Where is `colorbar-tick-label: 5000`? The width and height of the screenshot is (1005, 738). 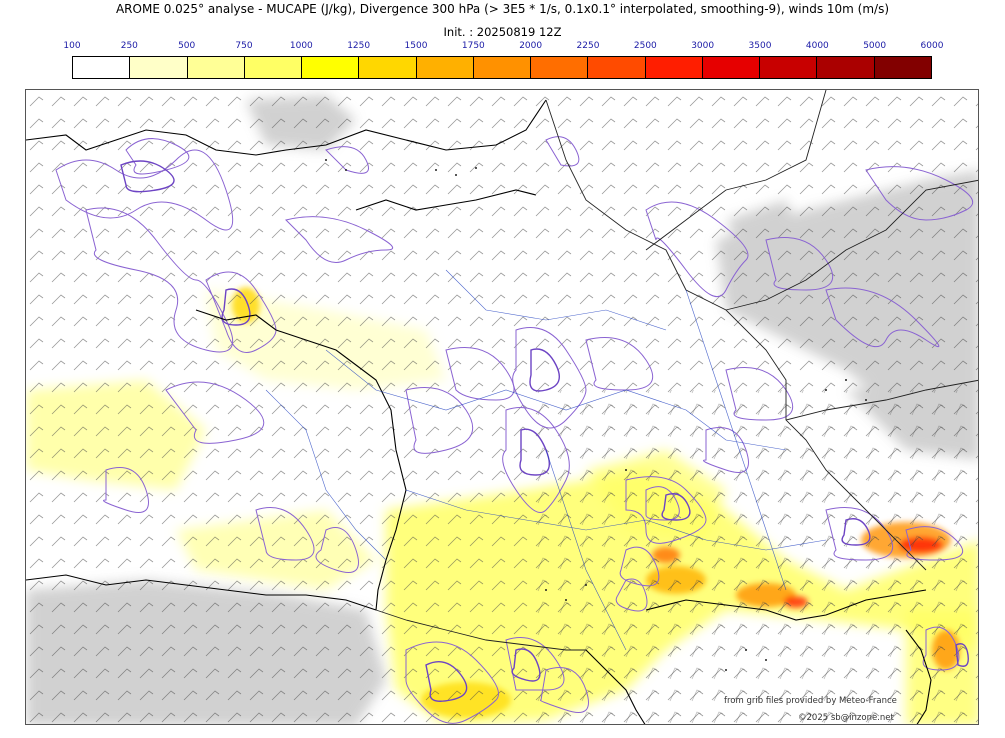 colorbar-tick-label: 5000 is located at coordinates (875, 46).